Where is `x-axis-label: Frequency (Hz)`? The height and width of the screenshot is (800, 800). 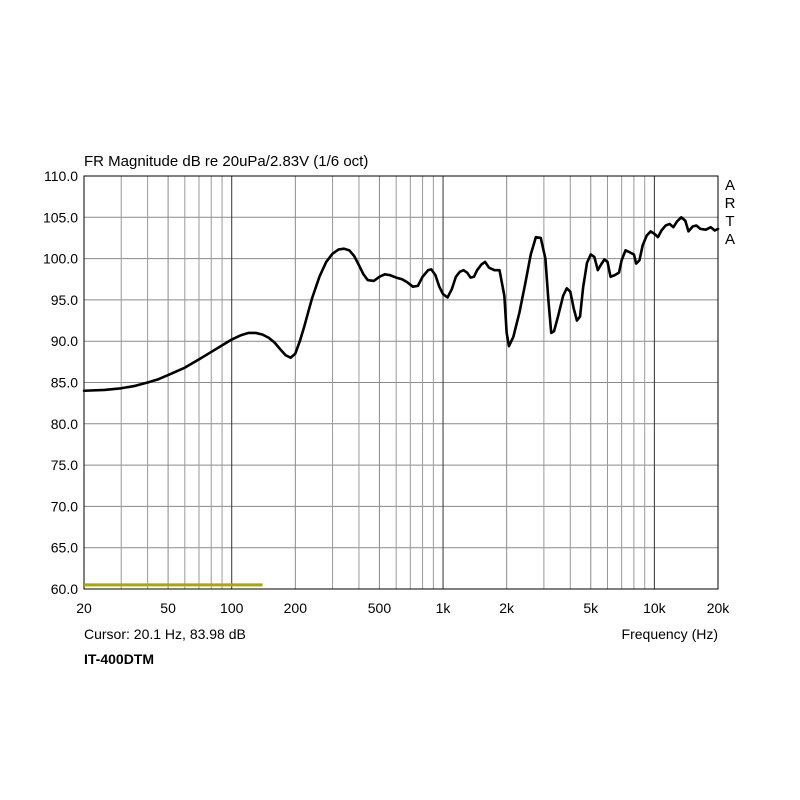
x-axis-label: Frequency (Hz) is located at coordinates (670, 634).